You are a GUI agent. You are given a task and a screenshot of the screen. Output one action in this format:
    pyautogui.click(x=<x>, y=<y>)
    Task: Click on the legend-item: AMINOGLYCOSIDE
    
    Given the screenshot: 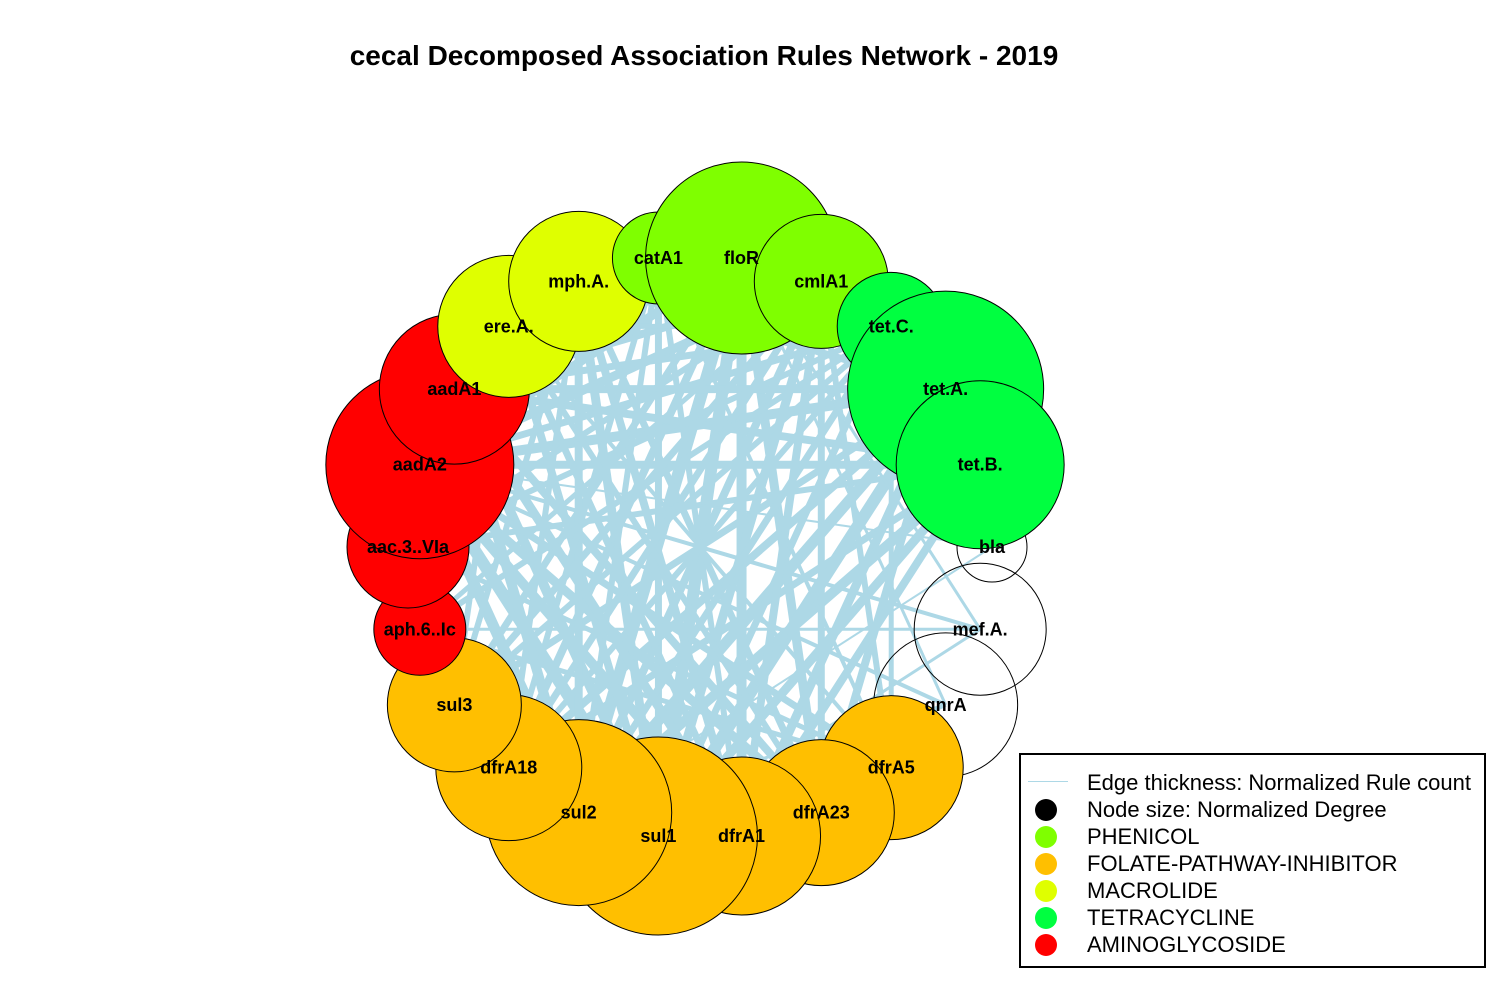 What is the action you would take?
    pyautogui.click(x=1252, y=944)
    